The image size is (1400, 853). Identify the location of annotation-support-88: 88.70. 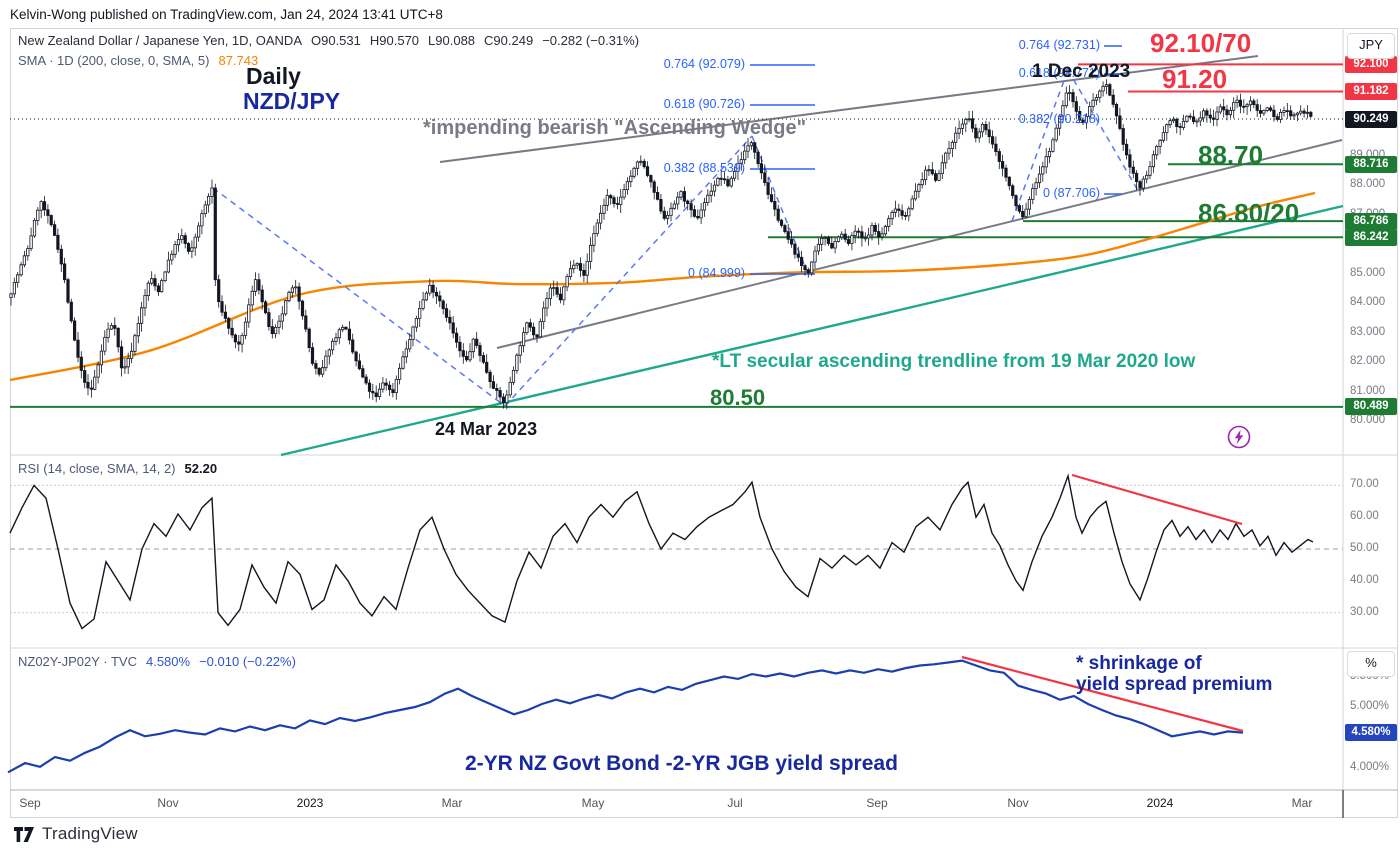
(1231, 155).